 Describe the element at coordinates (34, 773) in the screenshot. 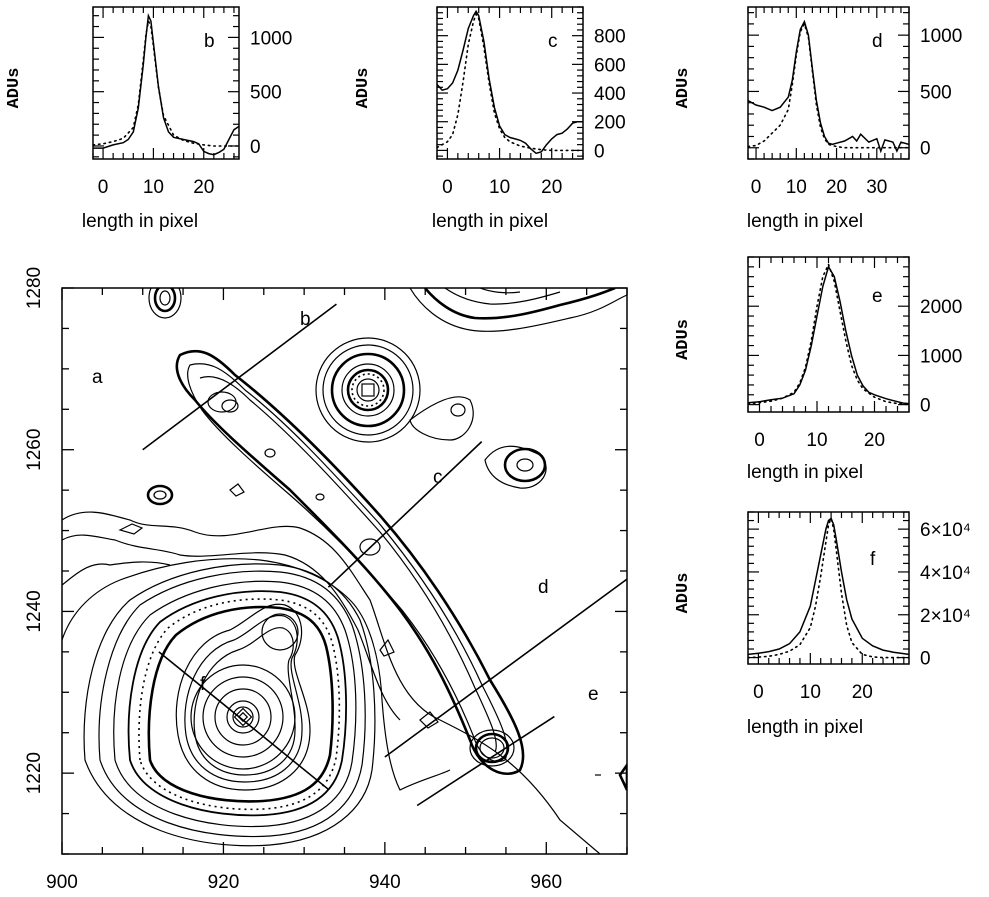

I see `y-tick-label: 1220` at that location.